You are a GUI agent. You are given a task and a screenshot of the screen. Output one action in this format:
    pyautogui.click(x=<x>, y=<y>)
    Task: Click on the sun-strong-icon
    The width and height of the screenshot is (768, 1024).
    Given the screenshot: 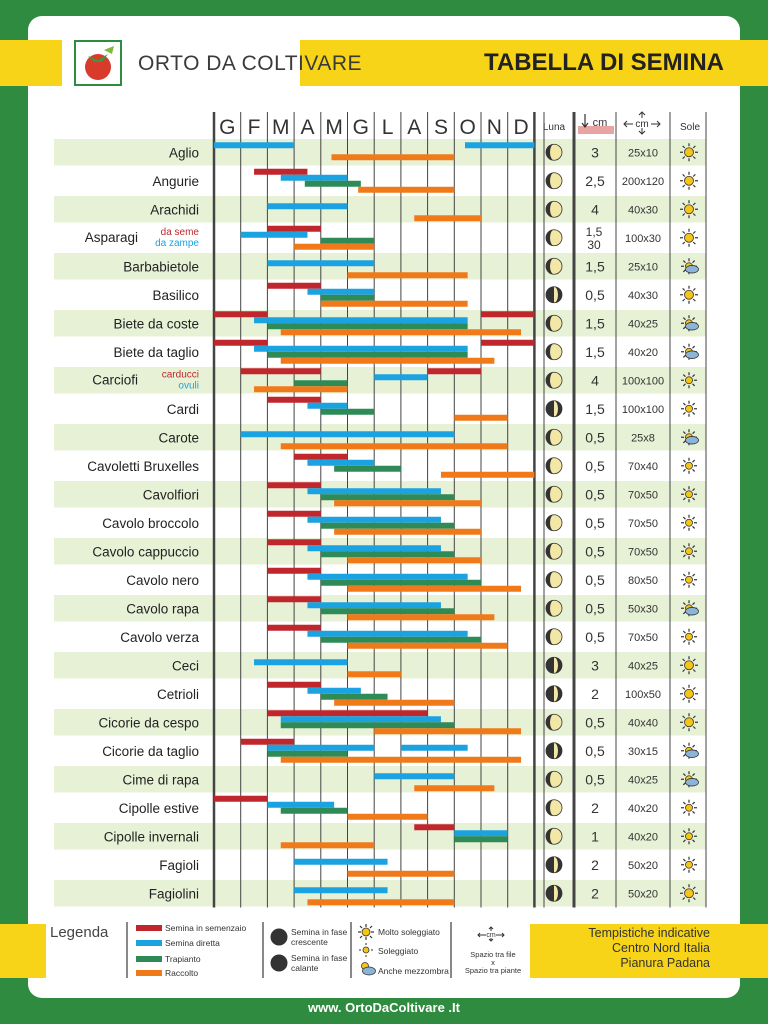 What is the action you would take?
    pyautogui.click(x=366, y=932)
    